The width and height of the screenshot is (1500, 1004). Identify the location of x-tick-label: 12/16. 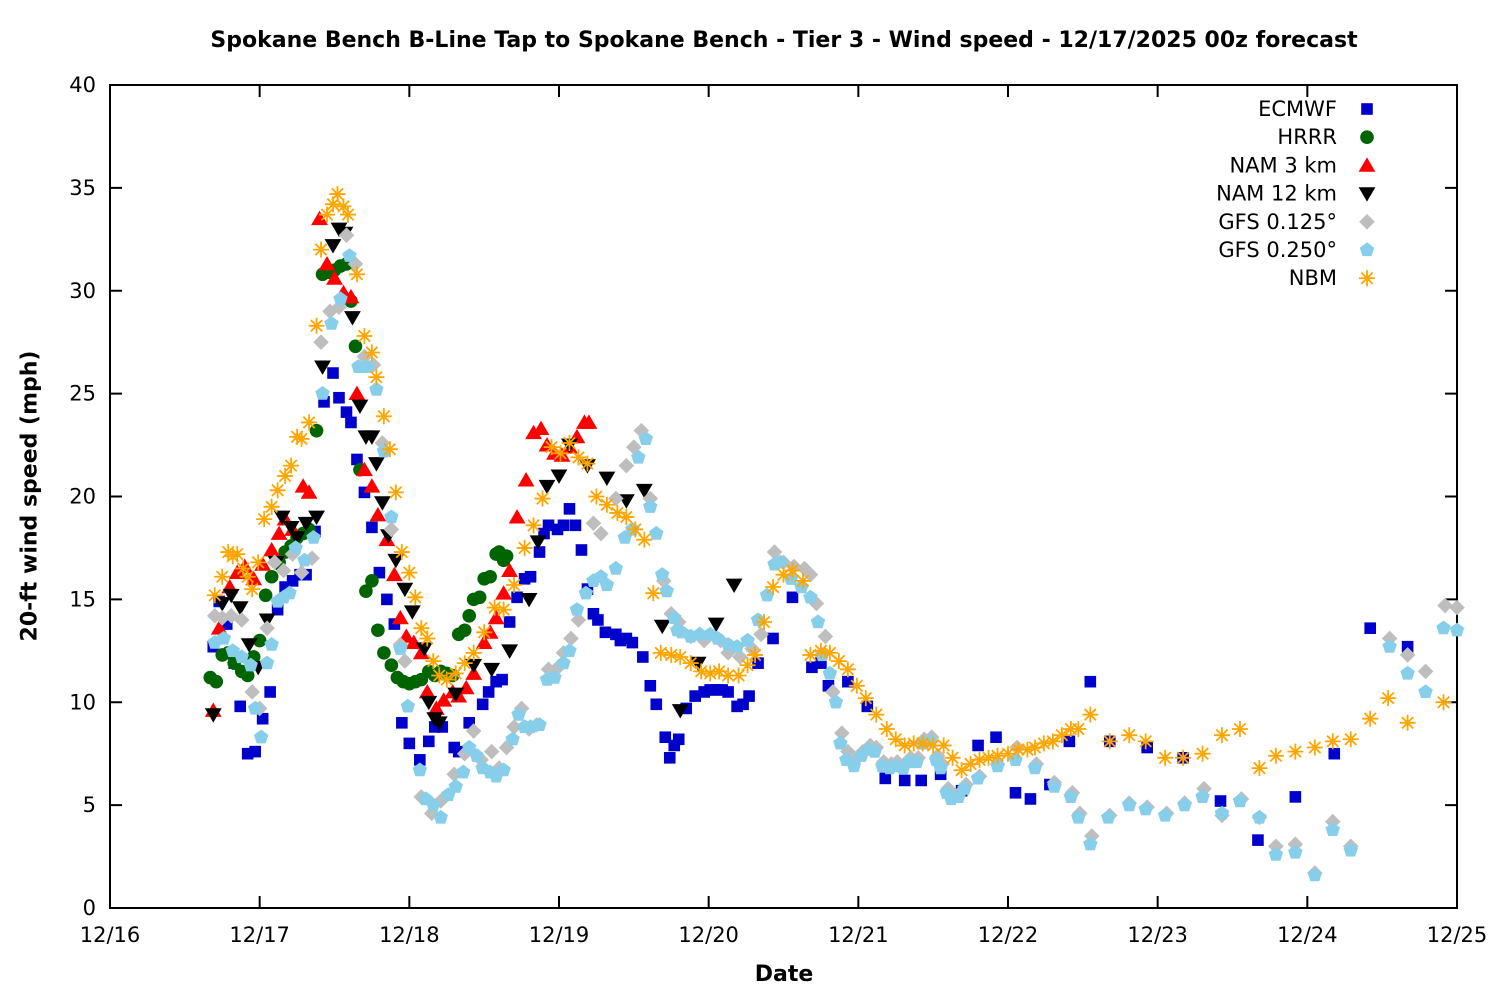
(110, 935).